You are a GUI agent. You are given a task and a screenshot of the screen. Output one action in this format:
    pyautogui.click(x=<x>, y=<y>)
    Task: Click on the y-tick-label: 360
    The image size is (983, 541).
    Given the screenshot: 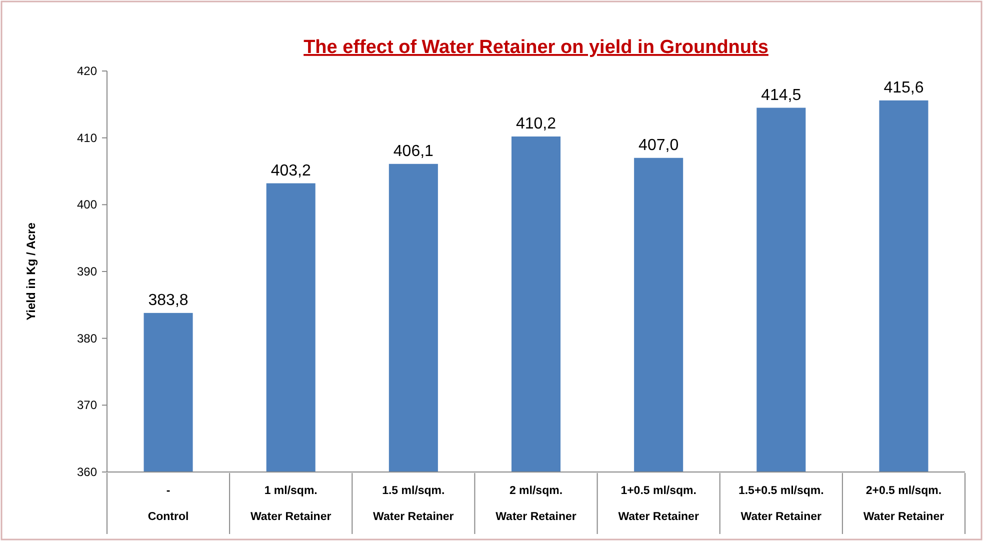 What is the action you would take?
    pyautogui.click(x=87, y=472)
    